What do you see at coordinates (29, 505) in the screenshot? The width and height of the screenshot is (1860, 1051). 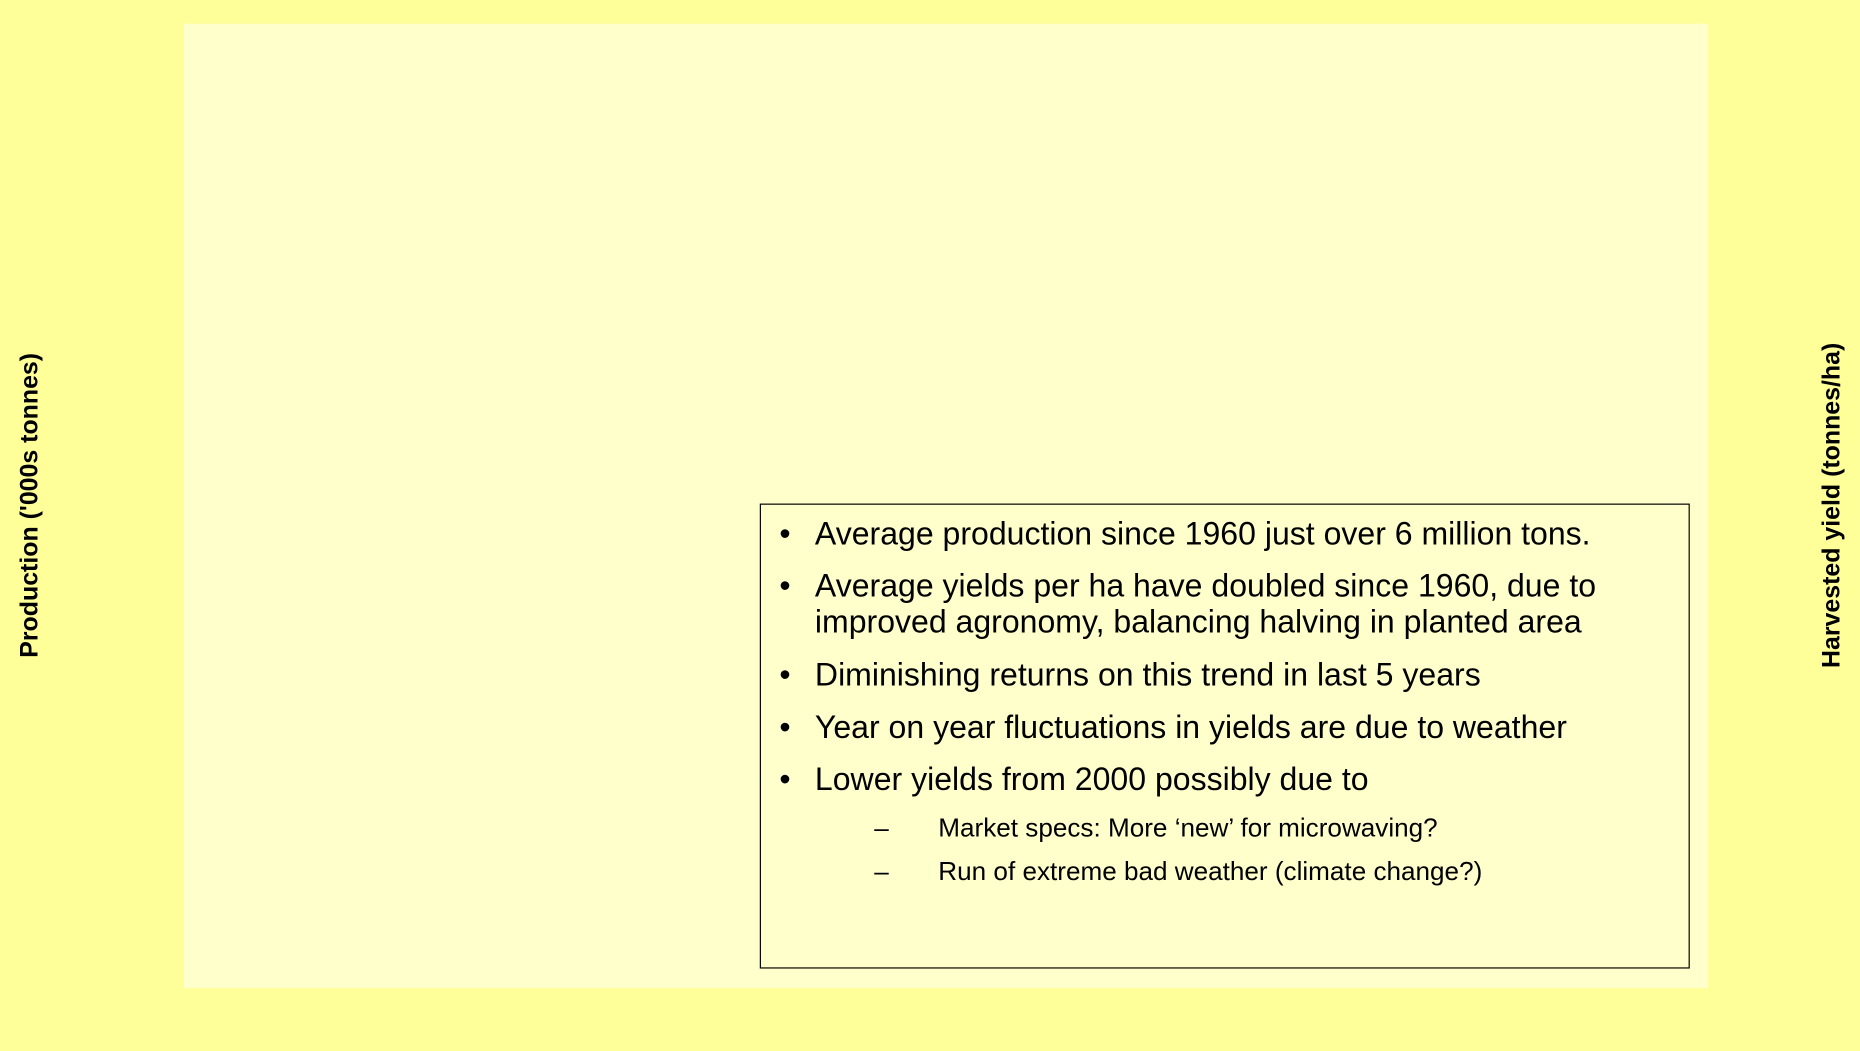 I see `y-axis-title: Production ('000s tonnes)` at bounding box center [29, 505].